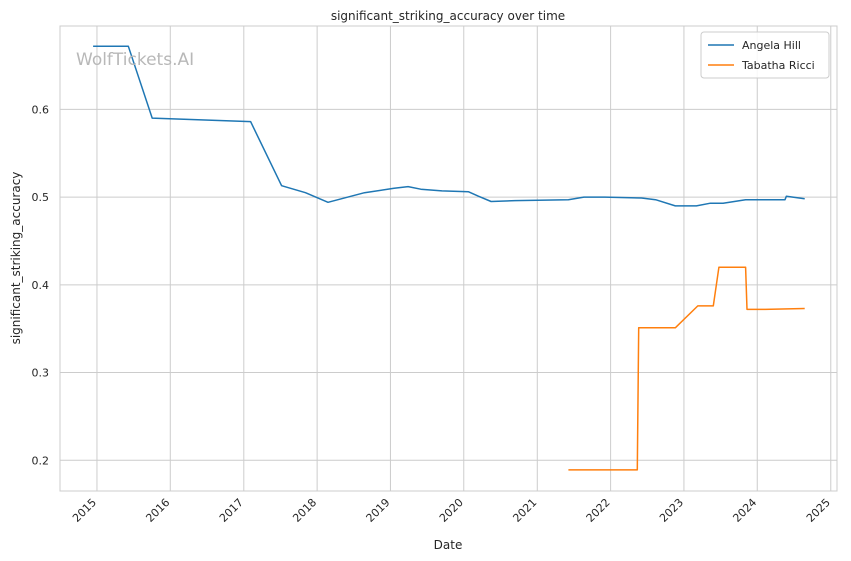 The height and width of the screenshot is (561, 851). I want to click on y-tick-0.2: 0.2, so click(41, 460).